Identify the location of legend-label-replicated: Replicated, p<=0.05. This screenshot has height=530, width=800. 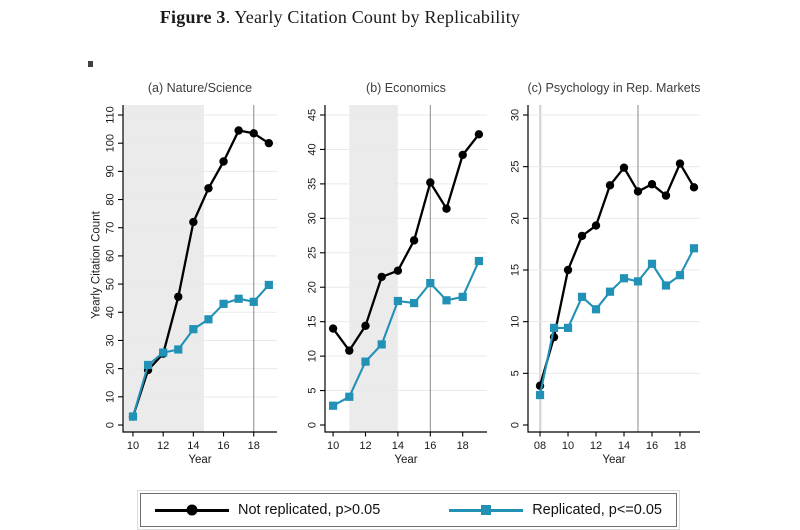
(597, 510).